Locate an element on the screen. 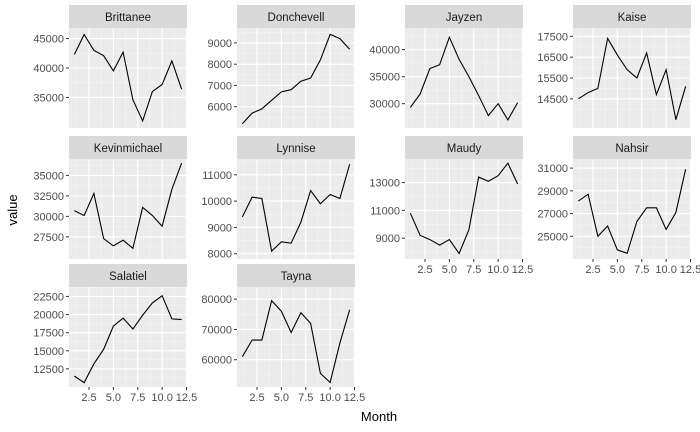  y-tick-label: 27500 is located at coordinates (48, 238).